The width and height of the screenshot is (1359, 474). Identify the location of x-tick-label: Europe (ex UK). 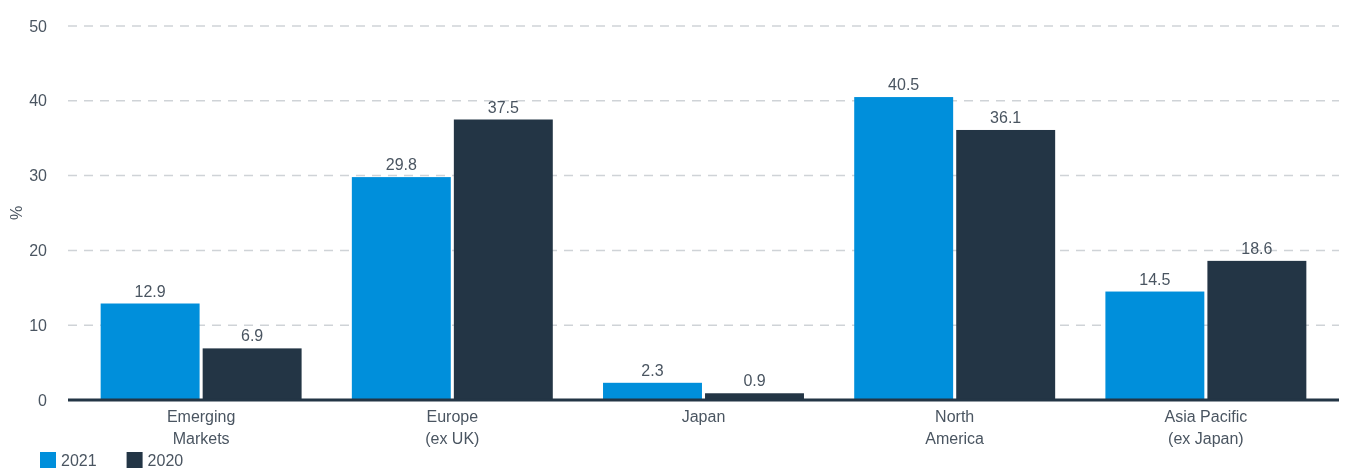
(452, 427).